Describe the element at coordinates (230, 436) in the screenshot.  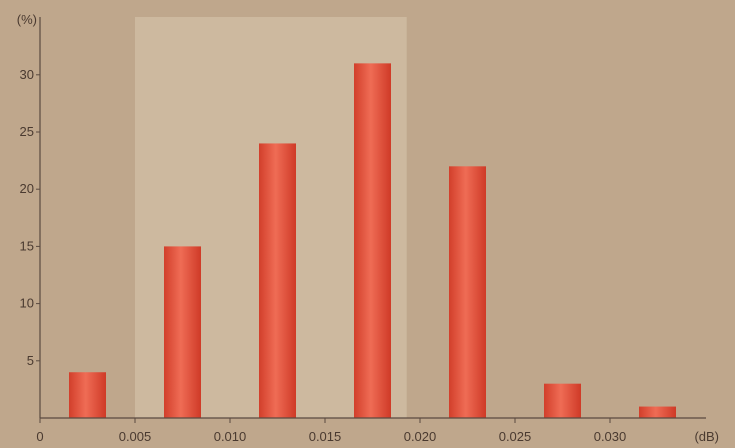
I see `x-tick-label: 0.010` at that location.